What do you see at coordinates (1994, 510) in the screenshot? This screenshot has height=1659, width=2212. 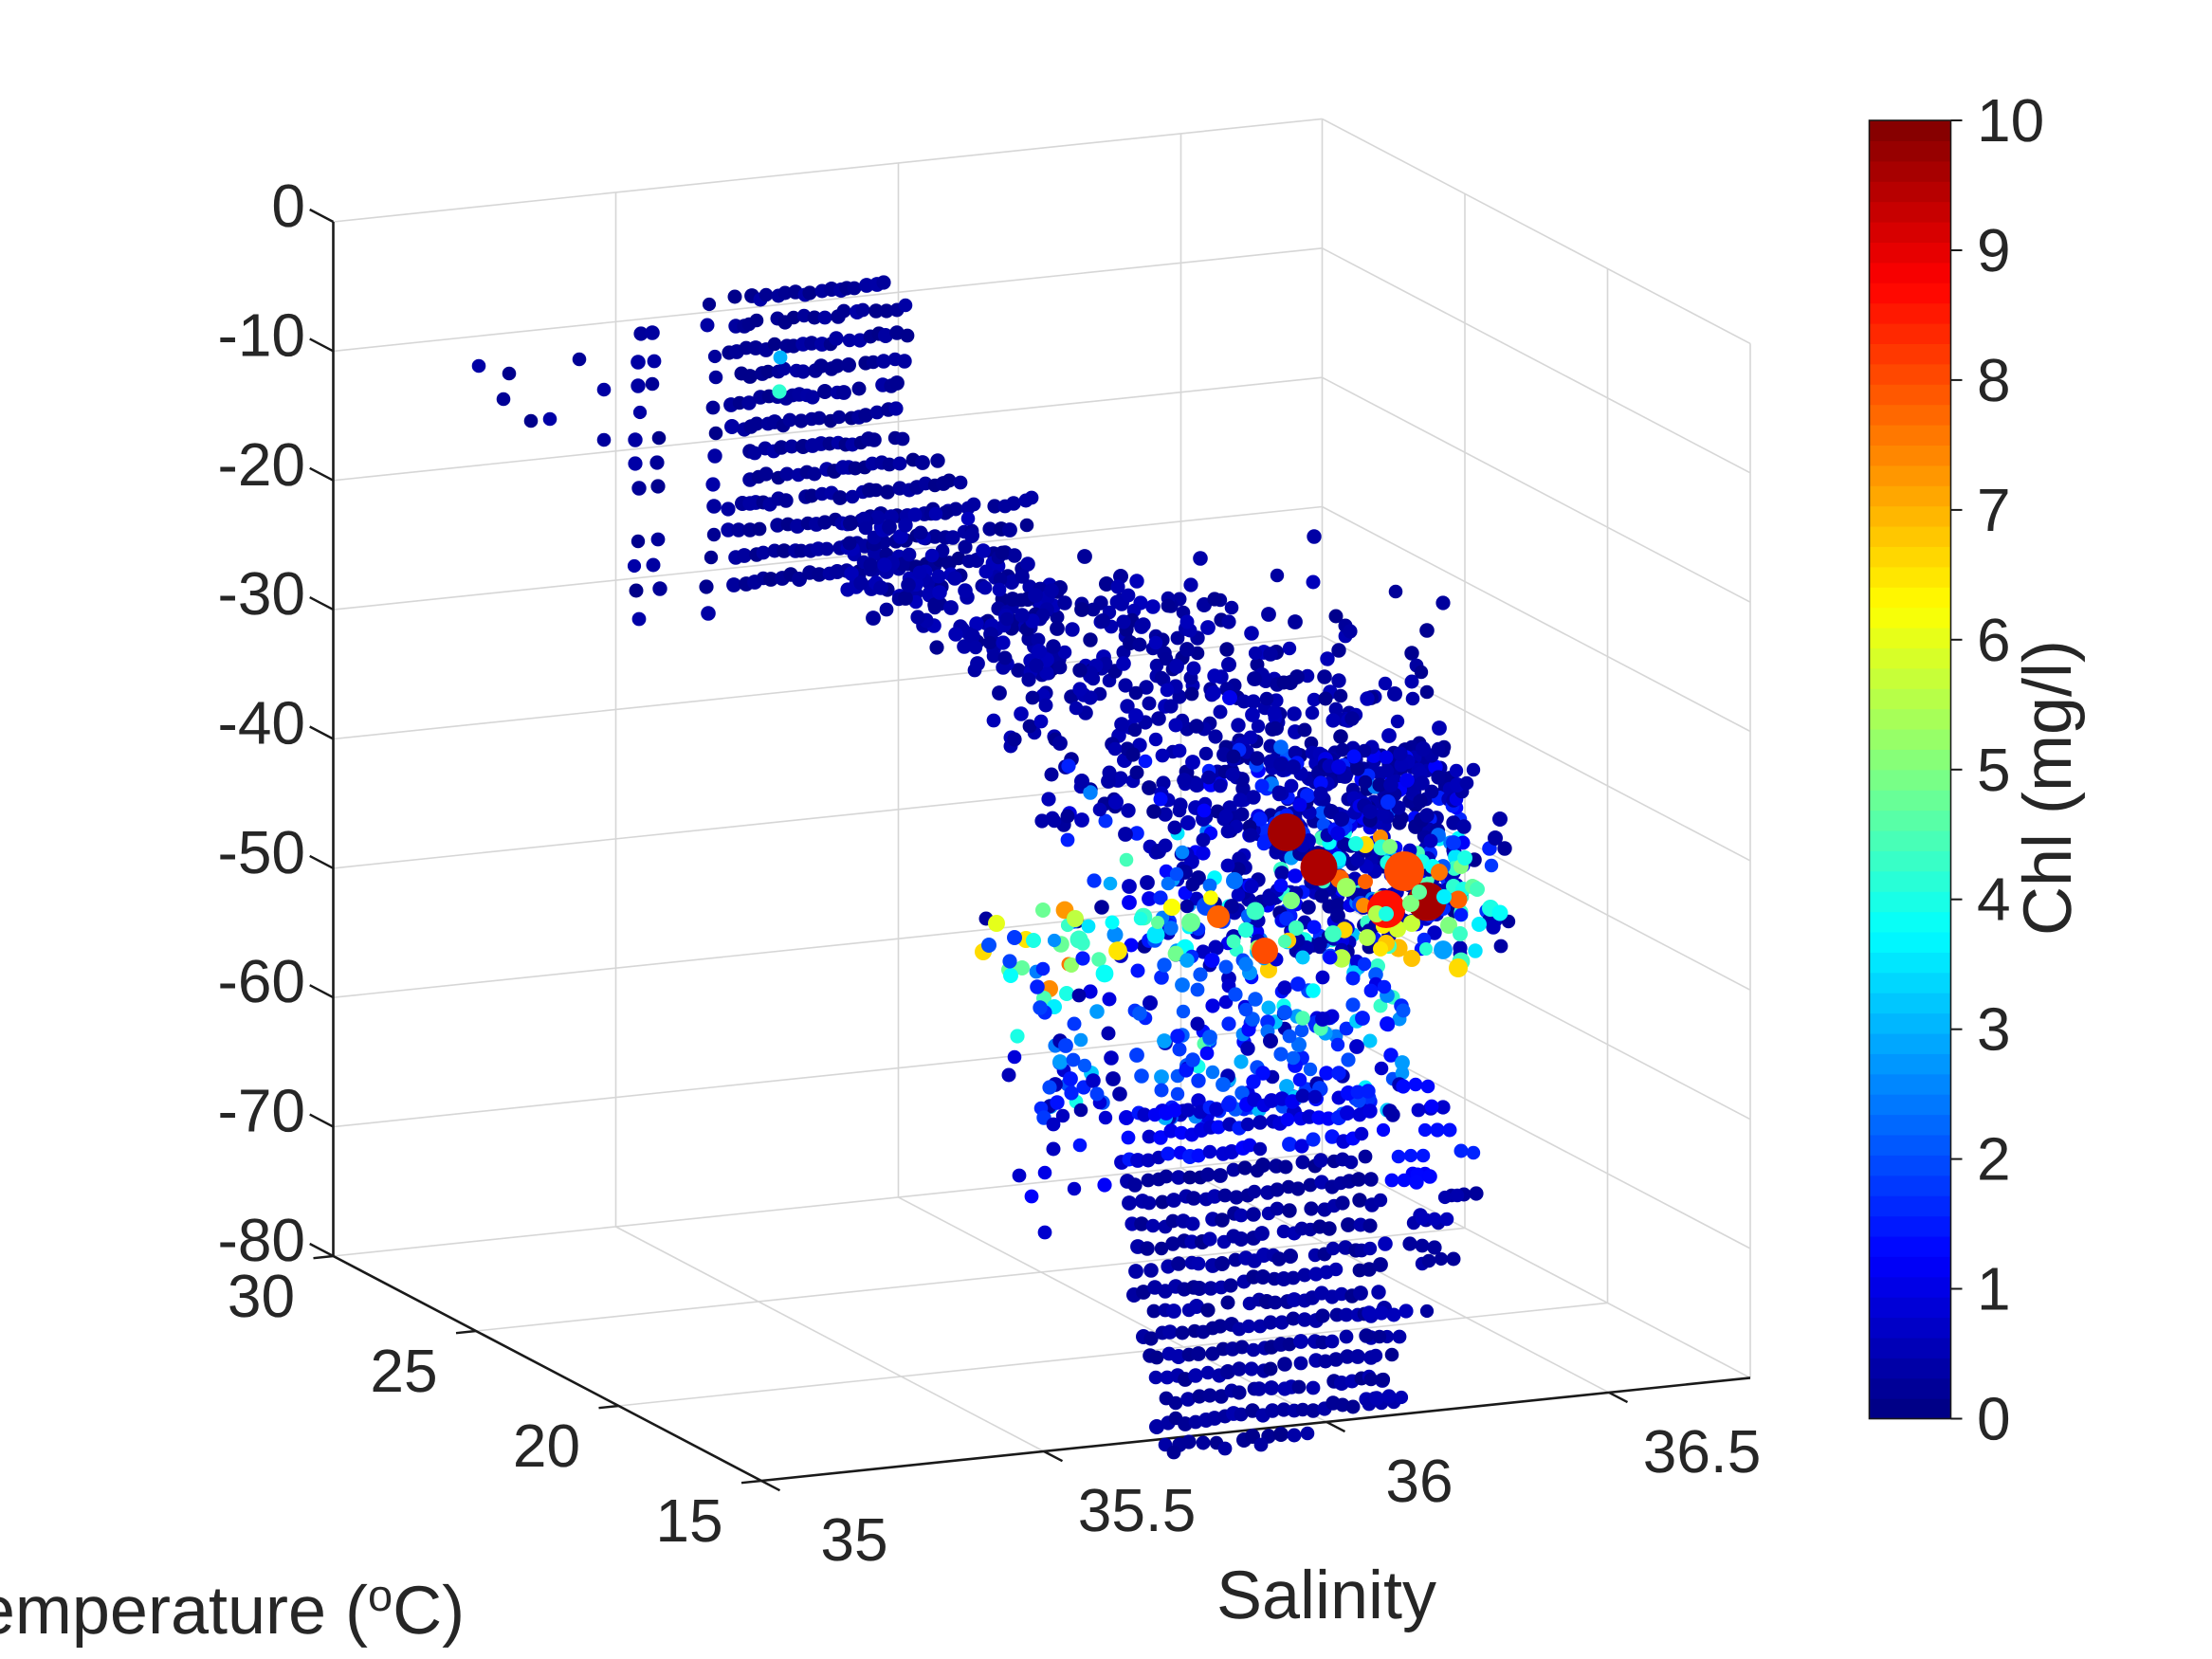 I see `svg-text: 7` at bounding box center [1994, 510].